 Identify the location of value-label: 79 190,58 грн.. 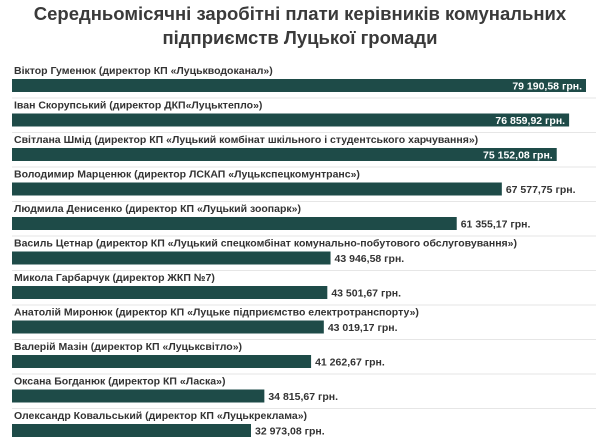
(547, 86).